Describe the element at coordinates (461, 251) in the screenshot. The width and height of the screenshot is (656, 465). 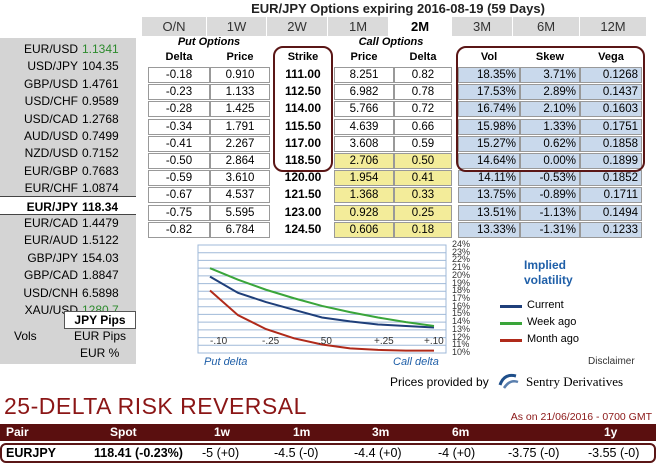
I see `y-tick-label: 23%` at that location.